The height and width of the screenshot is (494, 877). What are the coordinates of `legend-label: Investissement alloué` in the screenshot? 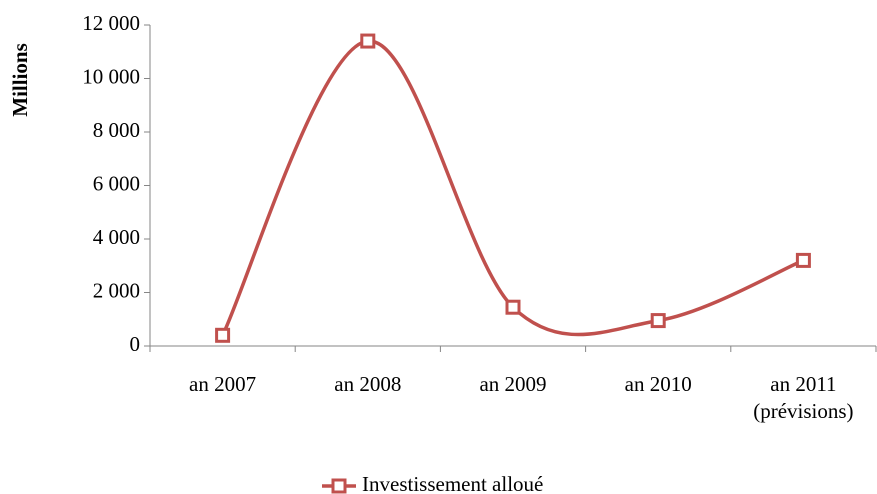 It's located at (452, 483).